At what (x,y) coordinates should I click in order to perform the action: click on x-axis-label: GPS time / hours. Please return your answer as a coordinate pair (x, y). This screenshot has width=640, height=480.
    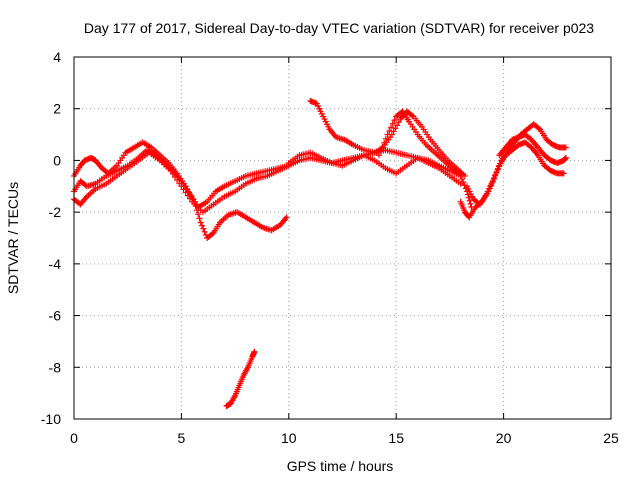
    Looking at the image, I should click on (340, 466).